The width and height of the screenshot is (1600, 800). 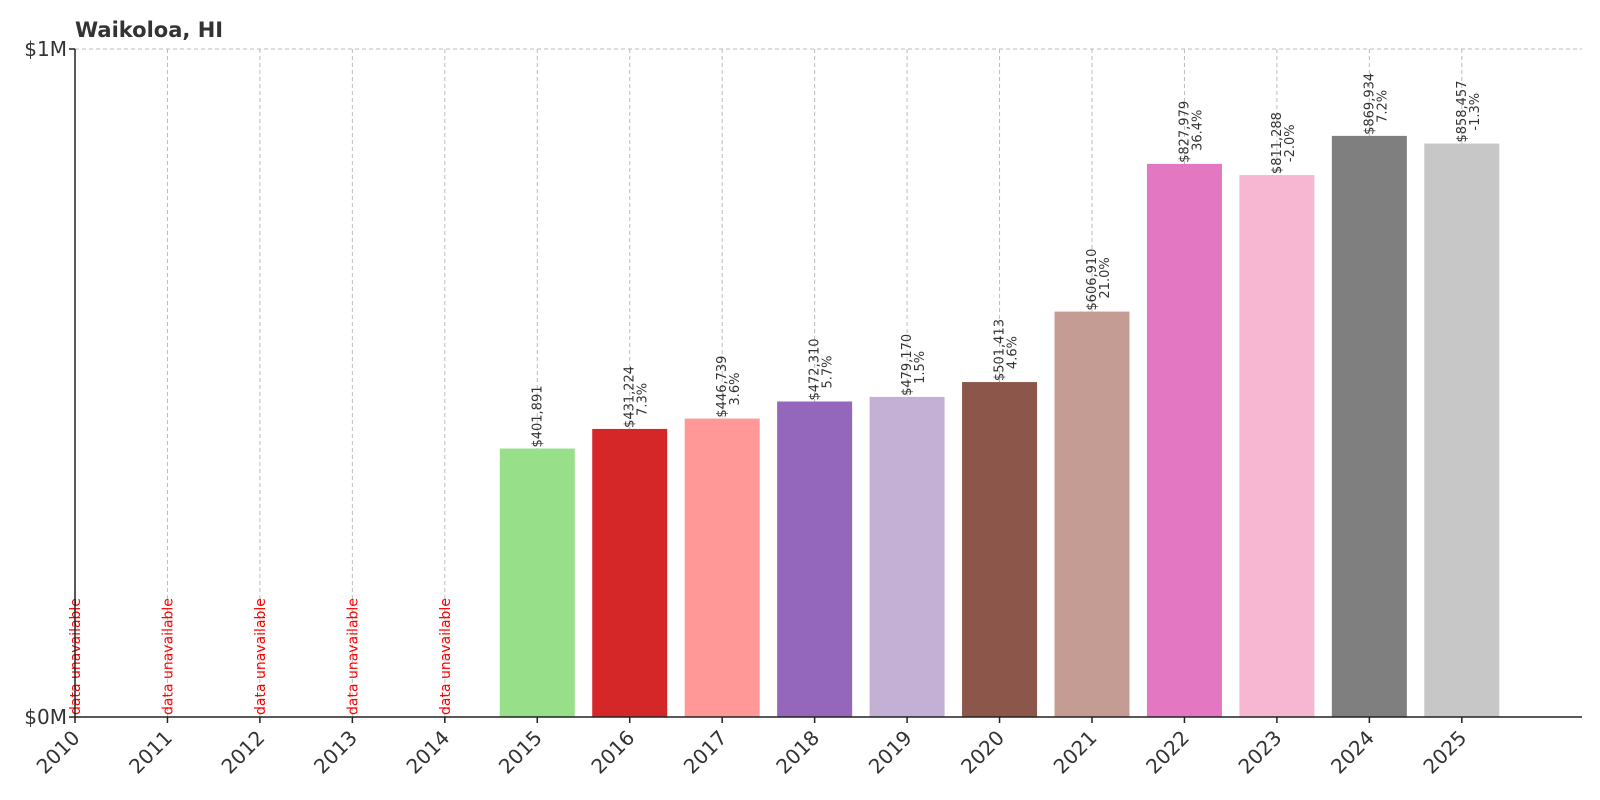 I want to click on bar-2015, so click(x=537, y=582).